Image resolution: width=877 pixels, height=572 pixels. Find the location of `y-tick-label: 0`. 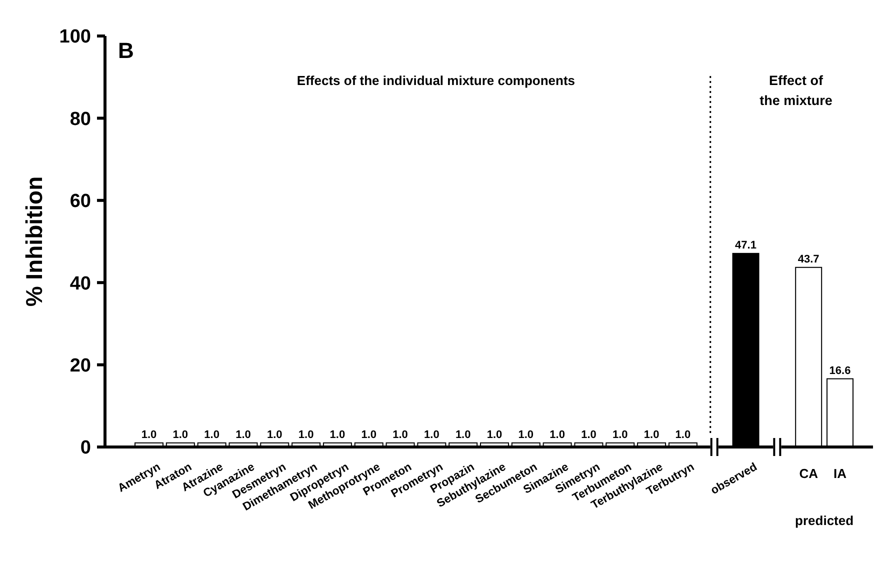

y-tick-label: 0 is located at coordinates (85, 448).